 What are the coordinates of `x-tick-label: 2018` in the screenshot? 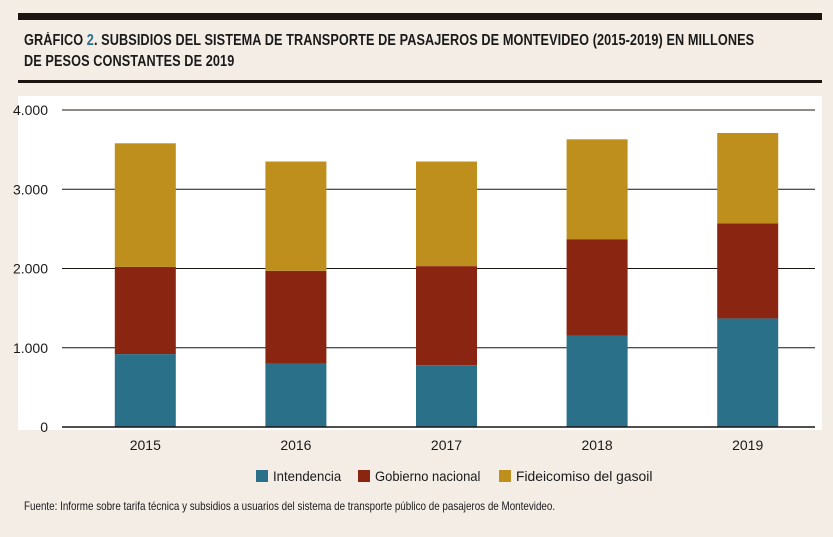 It's located at (597, 445).